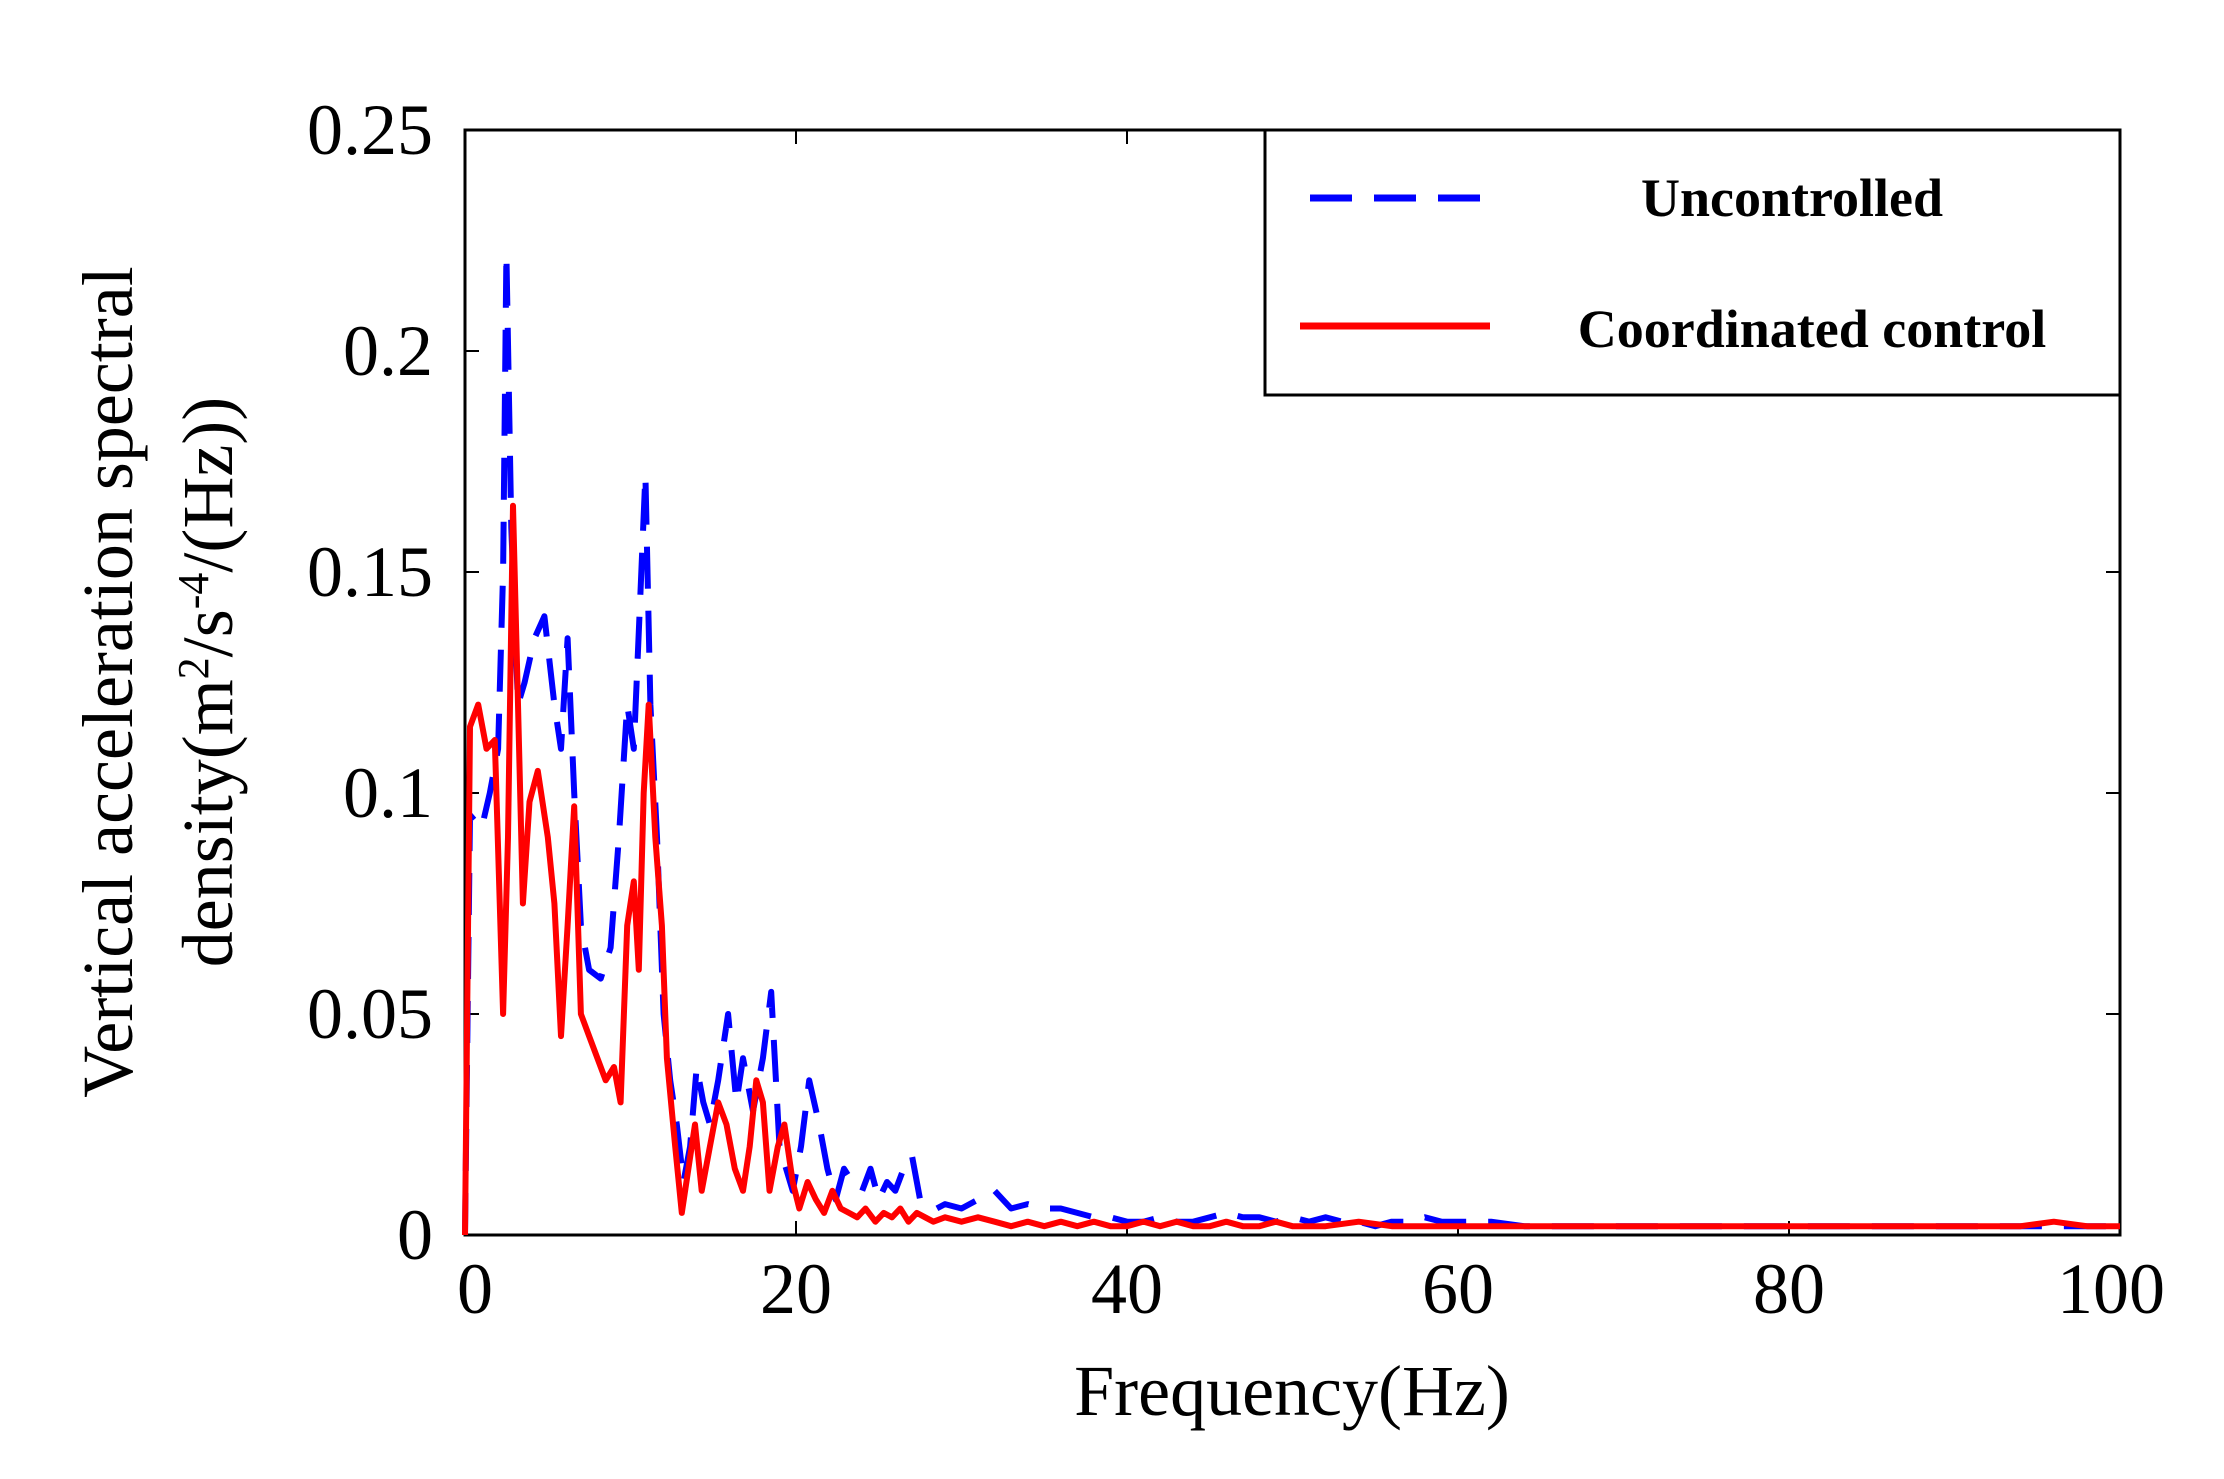  What do you see at coordinates (388, 793) in the screenshot?
I see `y-tick-label: 0.1` at bounding box center [388, 793].